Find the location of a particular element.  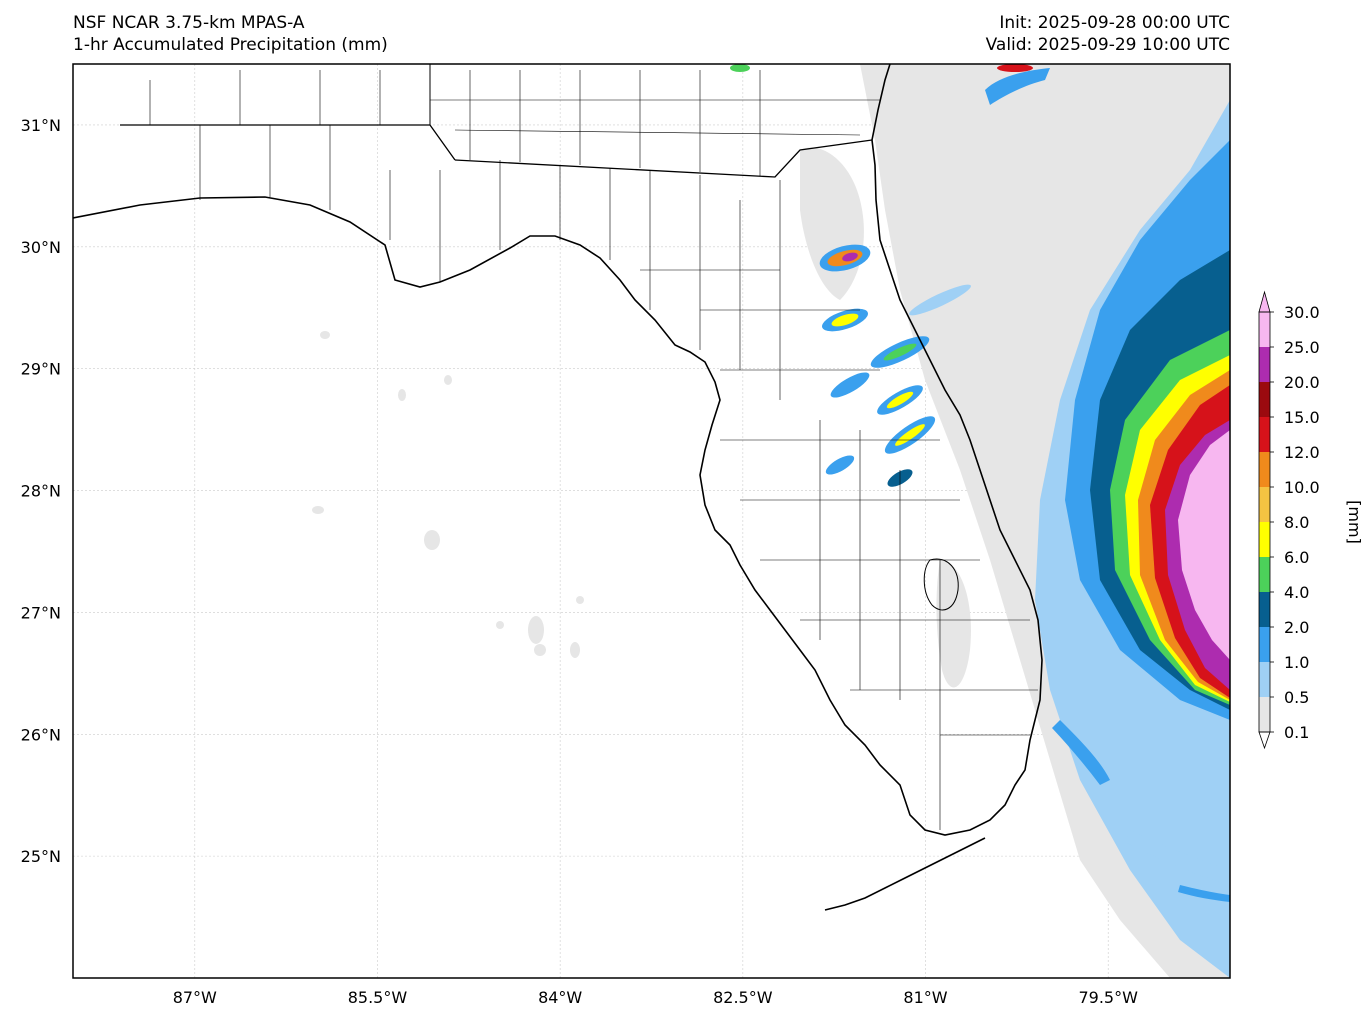

lat-tick-label: 30°N is located at coordinates (41, 247).